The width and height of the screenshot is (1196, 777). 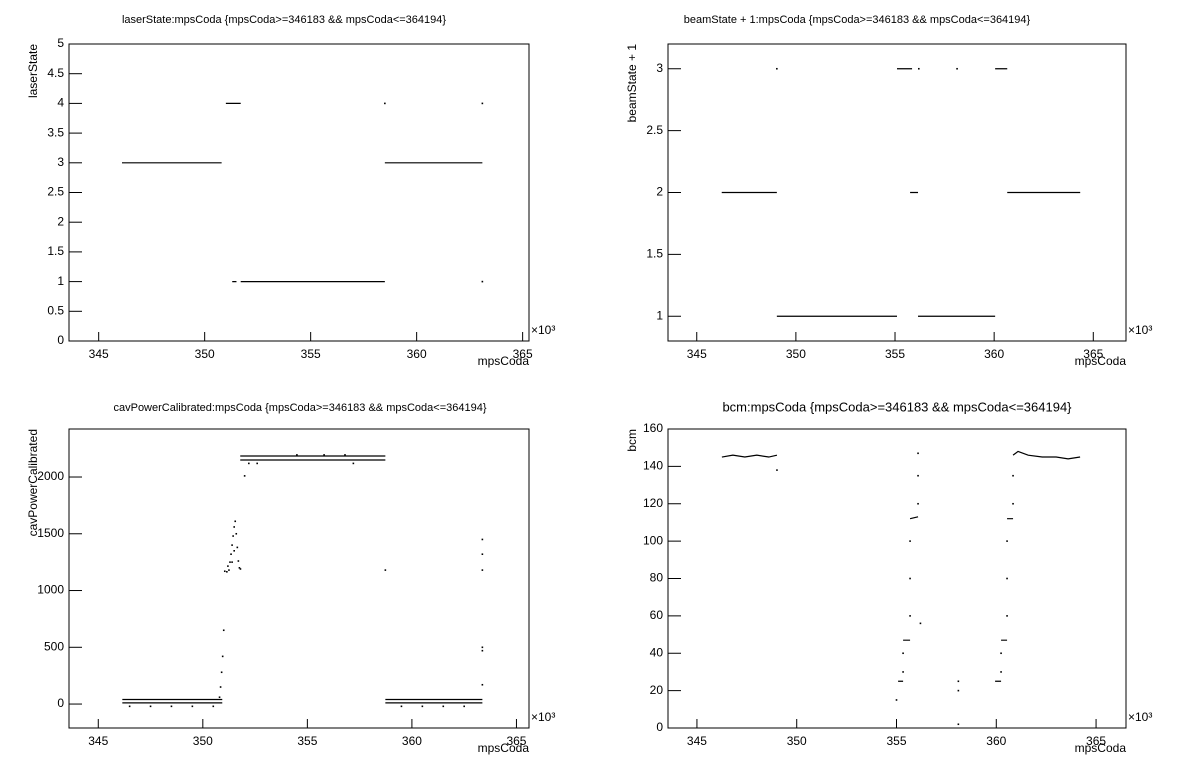 What do you see at coordinates (50, 476) in the screenshot?
I see `y-tick-label: 2000` at bounding box center [50, 476].